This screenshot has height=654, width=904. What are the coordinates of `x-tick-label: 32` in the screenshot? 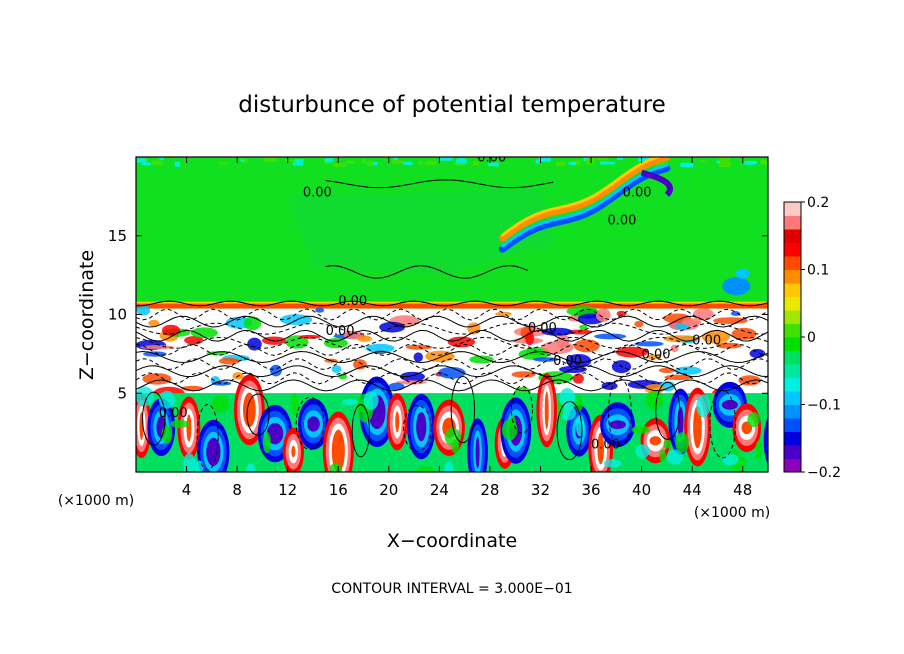 It's located at (540, 490).